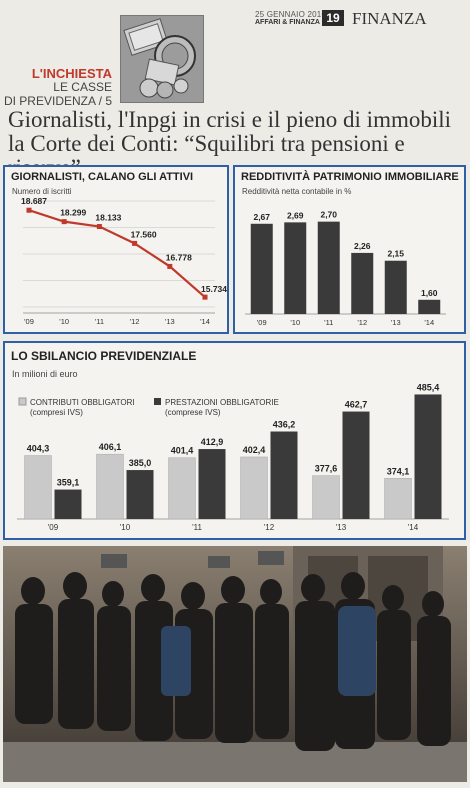  What do you see at coordinates (398, 471) in the screenshot?
I see `data-label: 374,1` at bounding box center [398, 471].